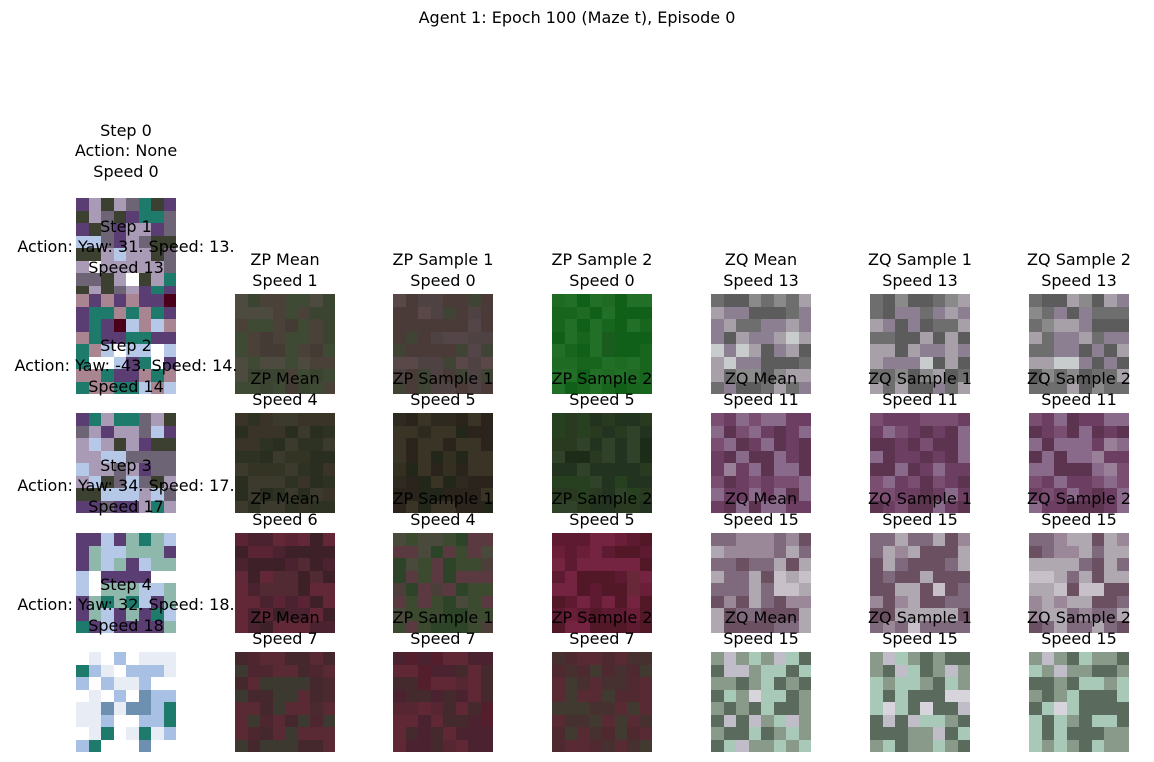 This screenshot has height=762, width=1154. Describe the element at coordinates (443, 519) in the screenshot. I see `panel-speed: Speed 4` at that location.